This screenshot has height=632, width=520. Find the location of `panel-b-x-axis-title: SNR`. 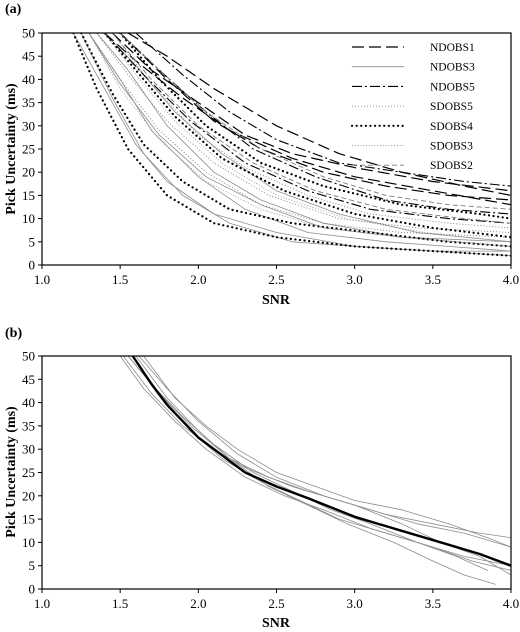

panel-b-x-axis-title: SNR is located at coordinates (276, 623).